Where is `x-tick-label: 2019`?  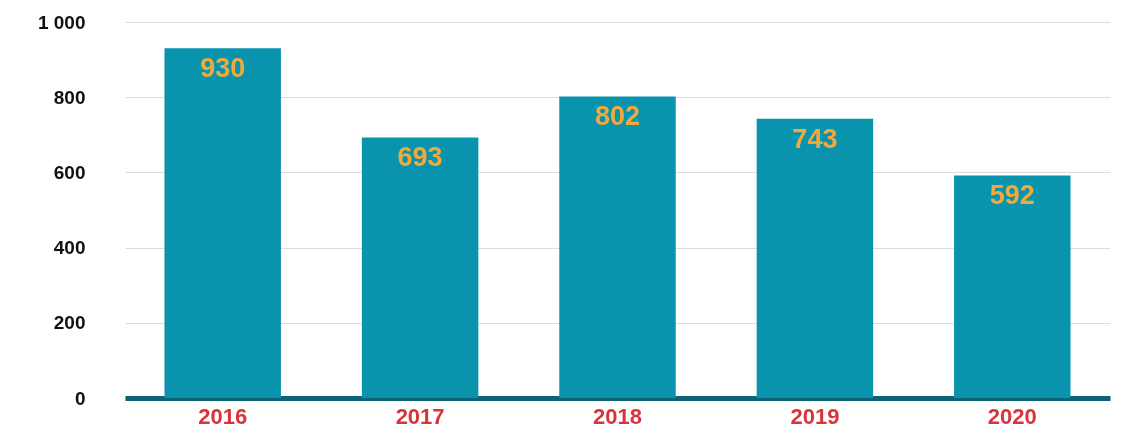
x-tick-label: 2019 is located at coordinates (815, 416).